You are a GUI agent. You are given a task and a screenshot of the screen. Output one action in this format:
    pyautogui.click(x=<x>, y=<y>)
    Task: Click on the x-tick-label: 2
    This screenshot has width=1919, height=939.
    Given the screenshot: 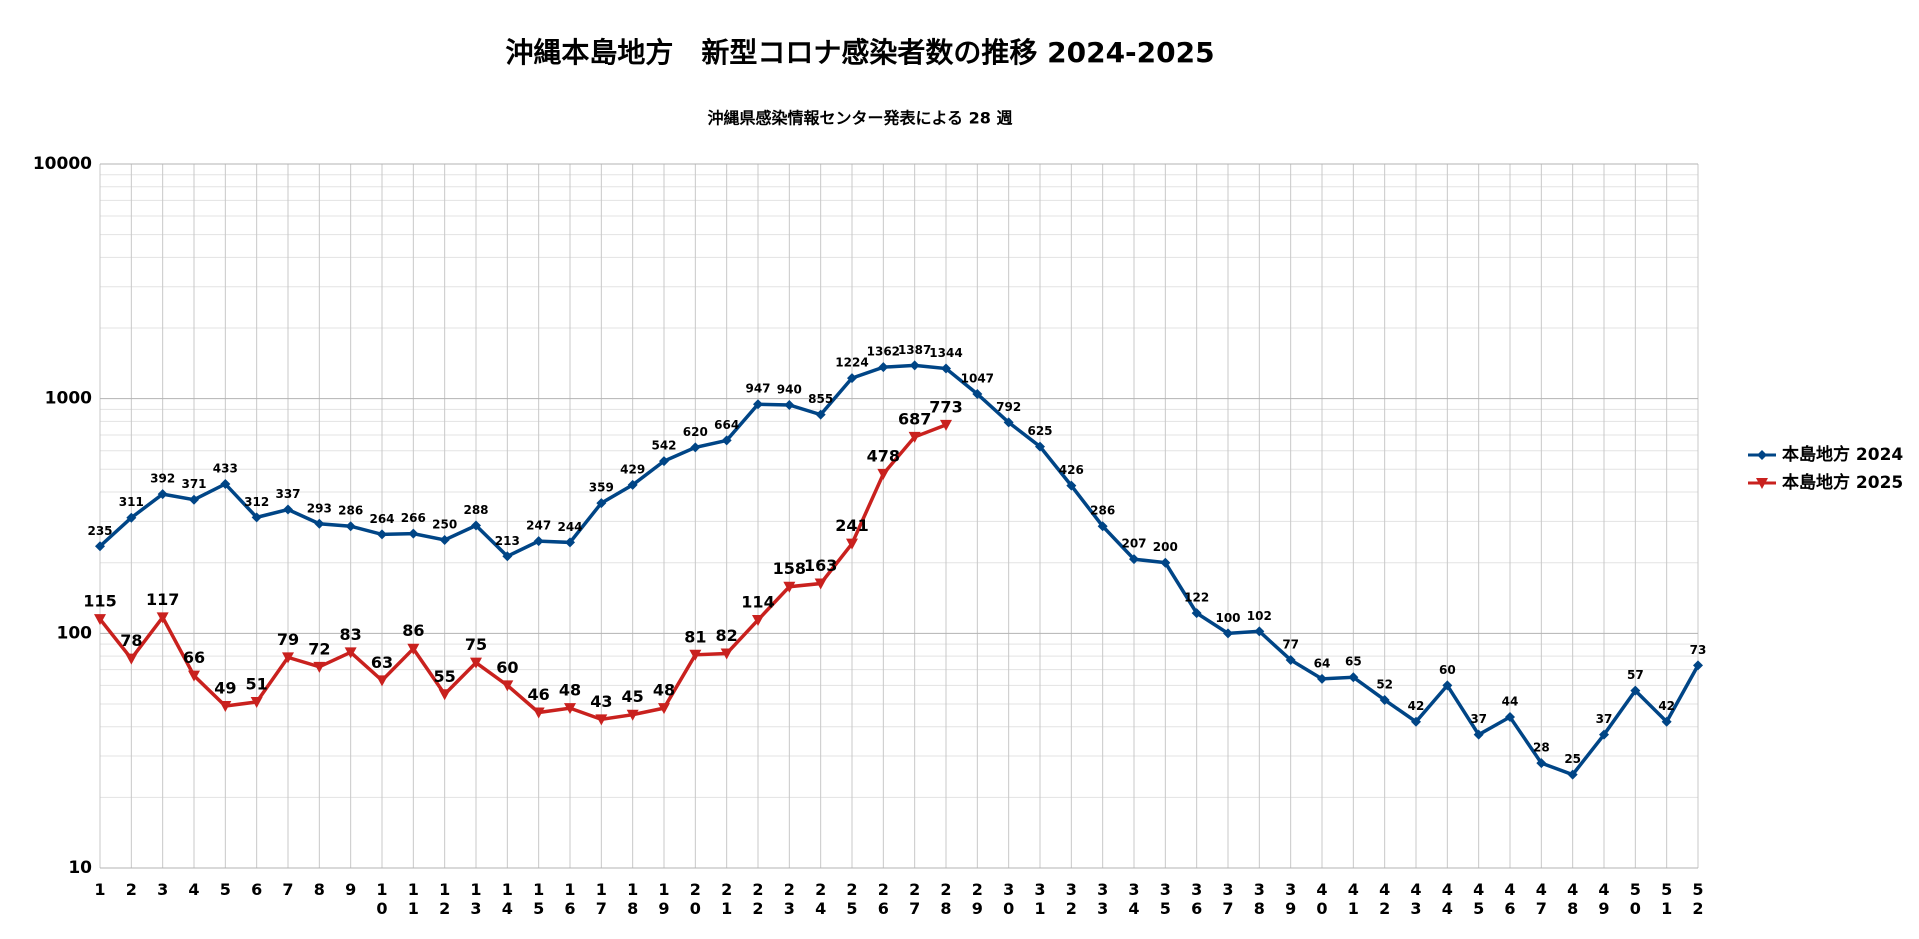 What is the action you would take?
    pyautogui.click(x=131, y=889)
    